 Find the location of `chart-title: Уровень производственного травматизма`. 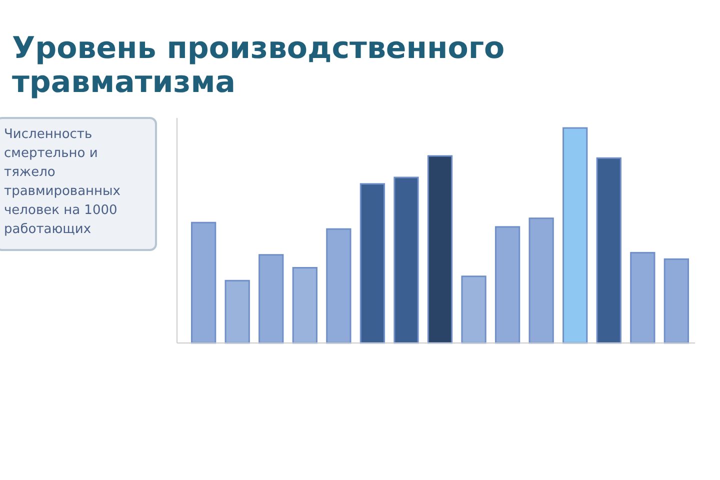

chart-title: Уровень производственного травматизма is located at coordinates (258, 65).